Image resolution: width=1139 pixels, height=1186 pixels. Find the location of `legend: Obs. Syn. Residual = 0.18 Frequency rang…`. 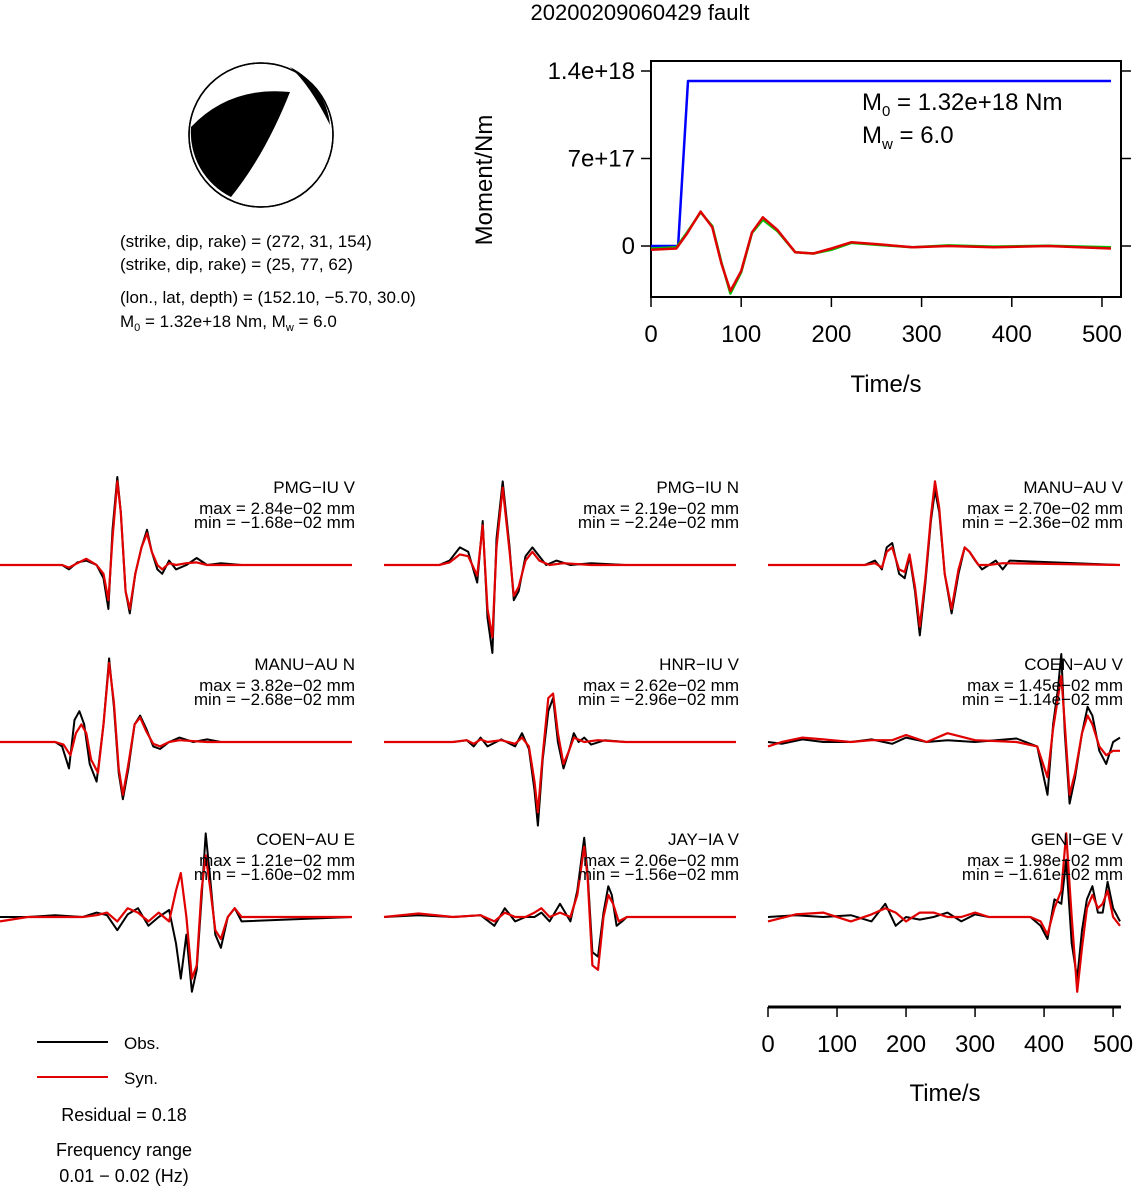

legend: Obs. Syn. Residual = 0.18 Frequency rang… is located at coordinates (114, 1110).